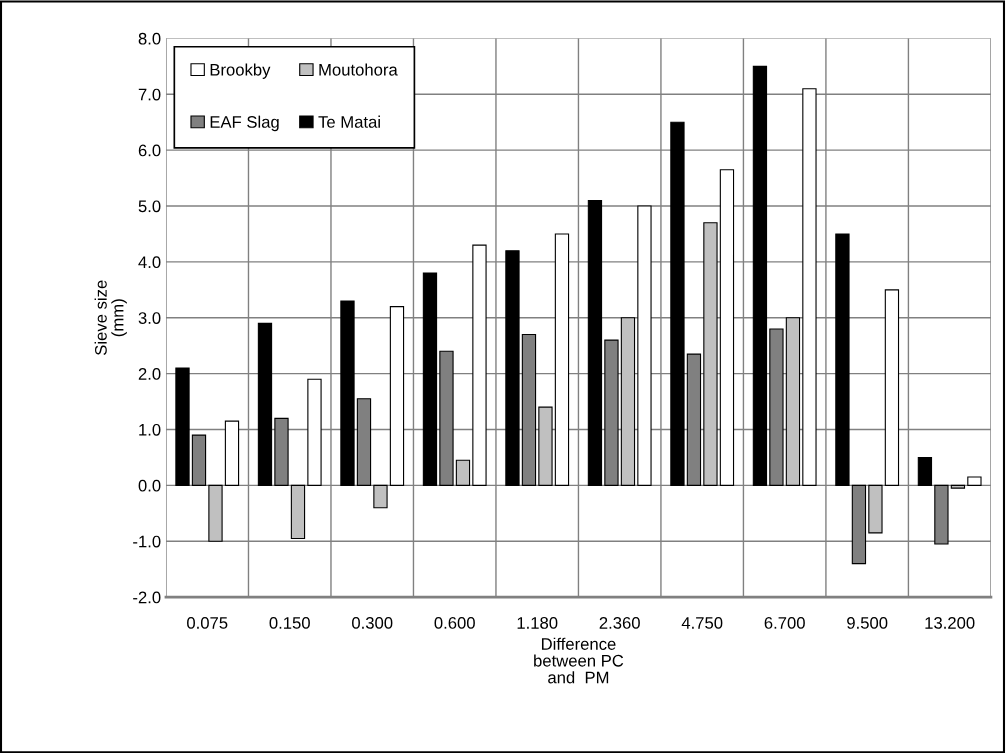 This screenshot has width=1006, height=753. I want to click on x-tick-label: 1.180, so click(537, 623).